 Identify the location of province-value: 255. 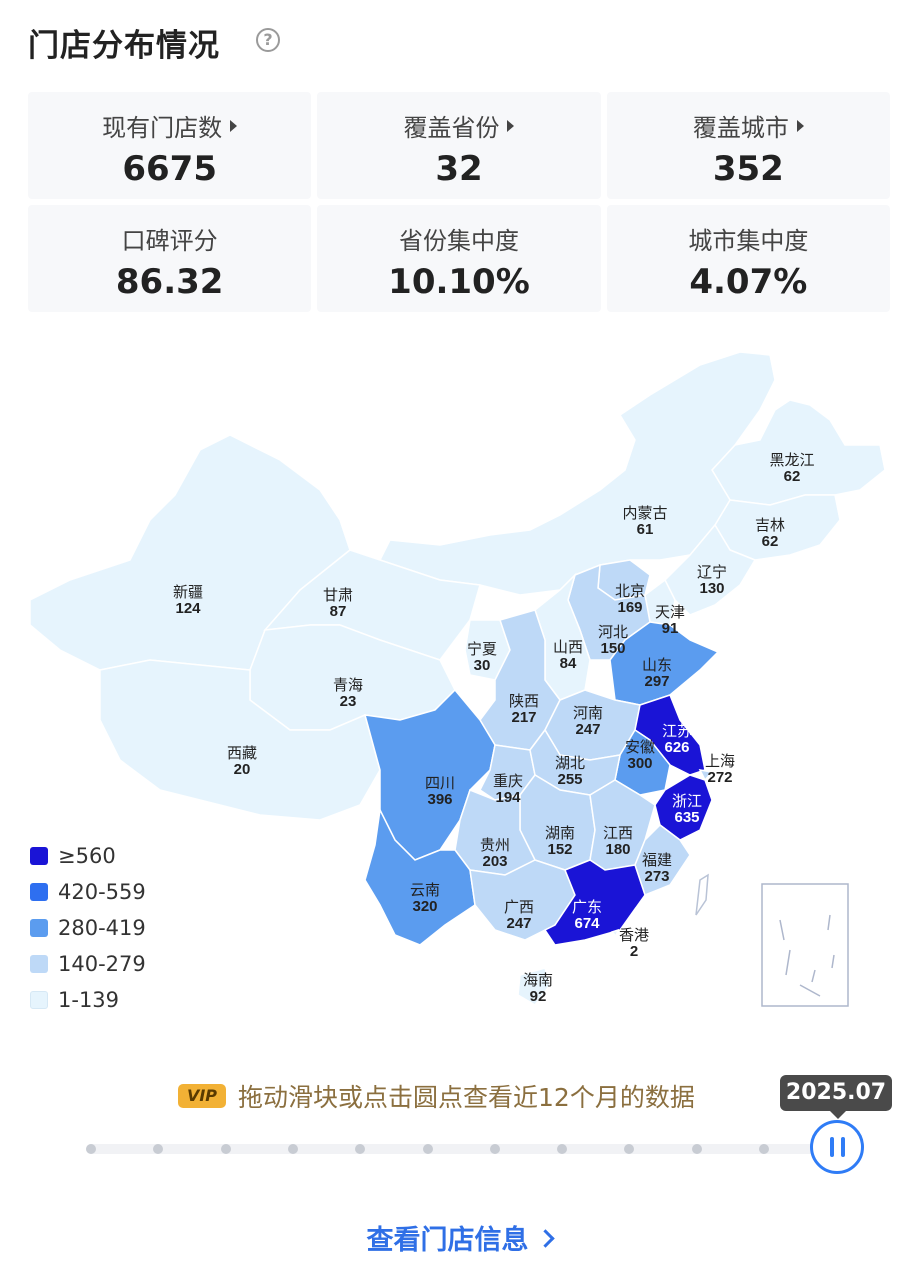
(569, 779).